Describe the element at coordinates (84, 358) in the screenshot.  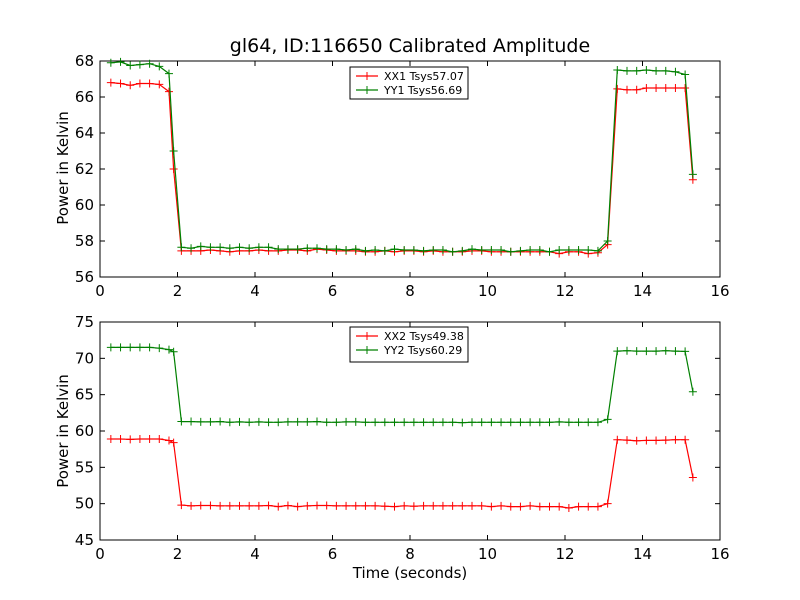
I see `bottom-y-tick-label: 70` at that location.